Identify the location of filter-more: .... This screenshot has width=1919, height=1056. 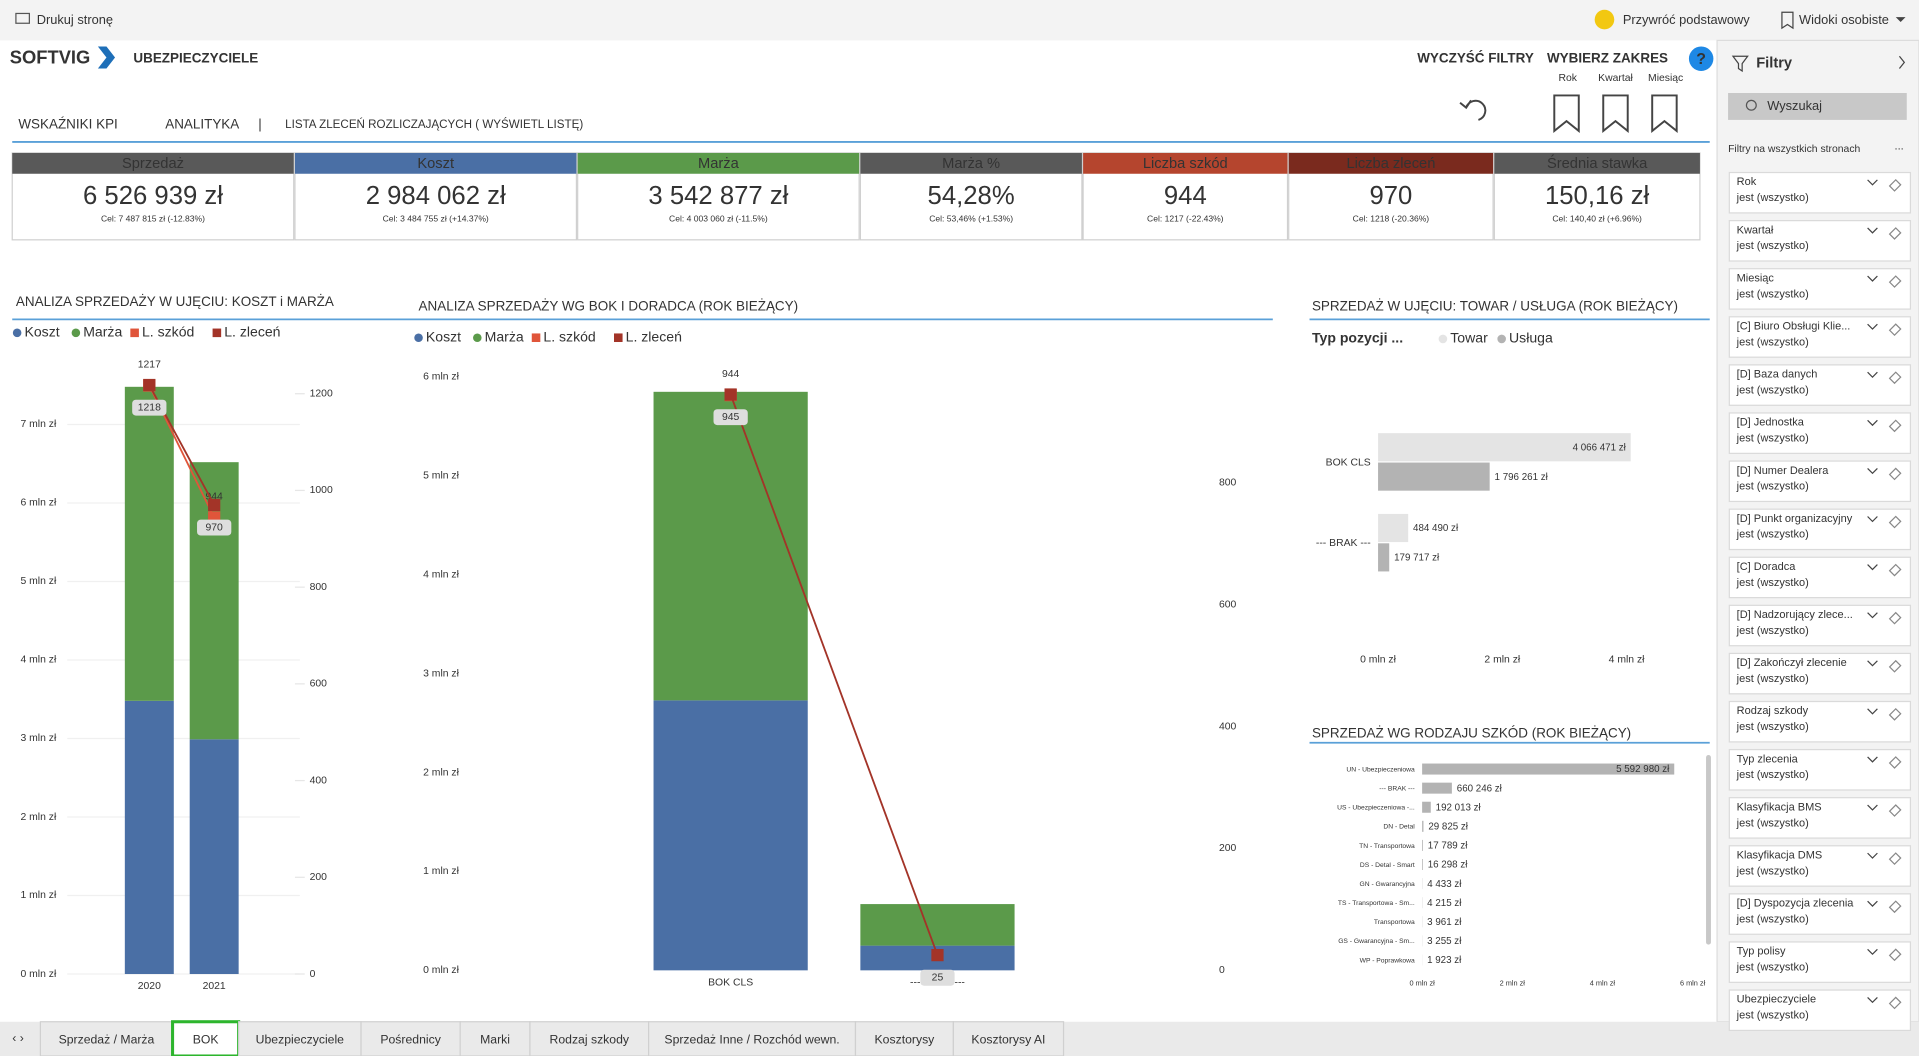
(1899, 147).